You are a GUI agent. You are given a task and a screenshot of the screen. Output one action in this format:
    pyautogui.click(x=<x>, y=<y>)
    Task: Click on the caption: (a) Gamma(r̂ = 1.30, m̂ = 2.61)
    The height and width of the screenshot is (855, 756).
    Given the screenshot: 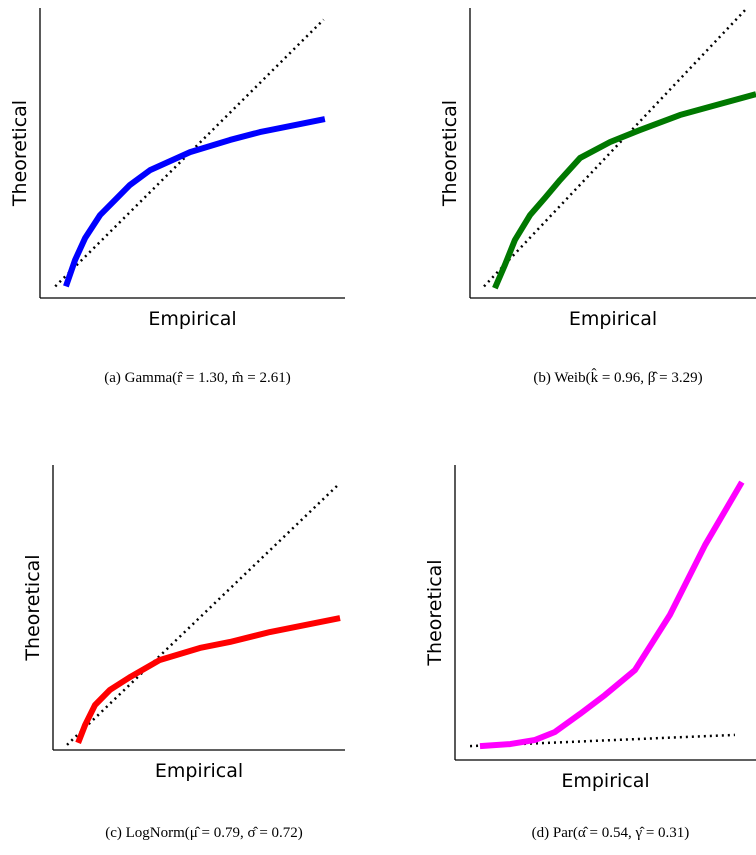 What is the action you would take?
    pyautogui.click(x=197, y=378)
    